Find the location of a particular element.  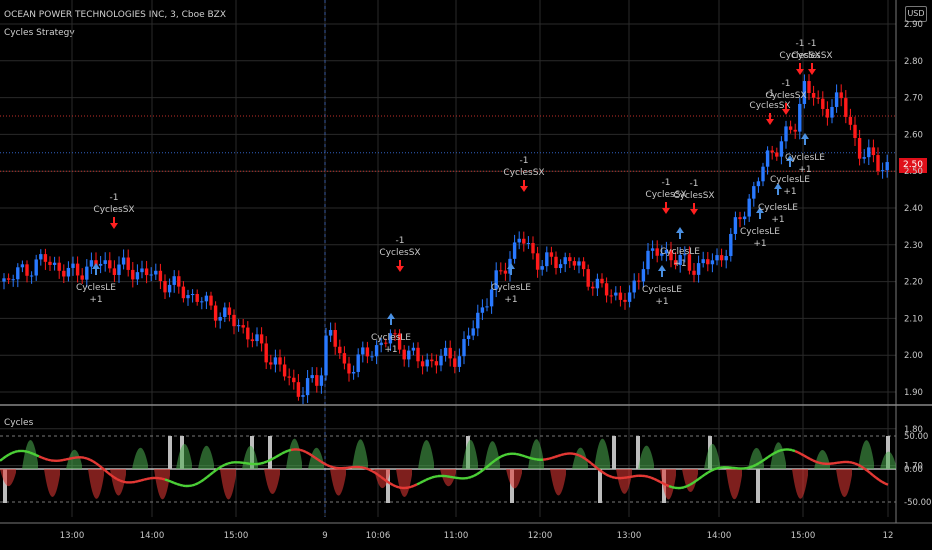

time-tick-label: 14:00 is located at coordinates (719, 536).